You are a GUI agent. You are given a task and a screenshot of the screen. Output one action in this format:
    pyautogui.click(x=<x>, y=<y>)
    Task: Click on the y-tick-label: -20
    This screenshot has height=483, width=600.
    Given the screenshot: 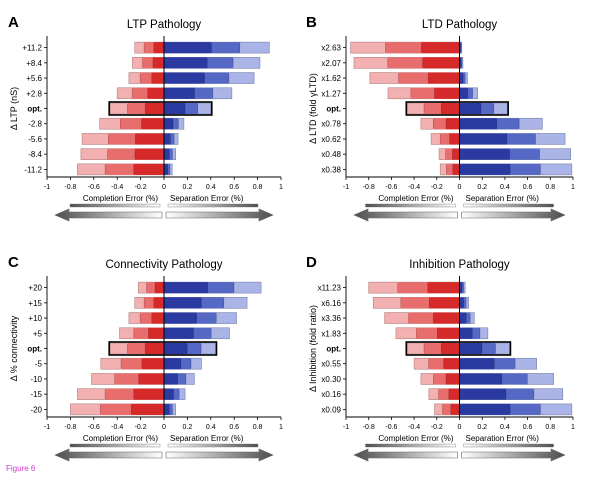 What is the action you would take?
    pyautogui.click(x=36, y=409)
    